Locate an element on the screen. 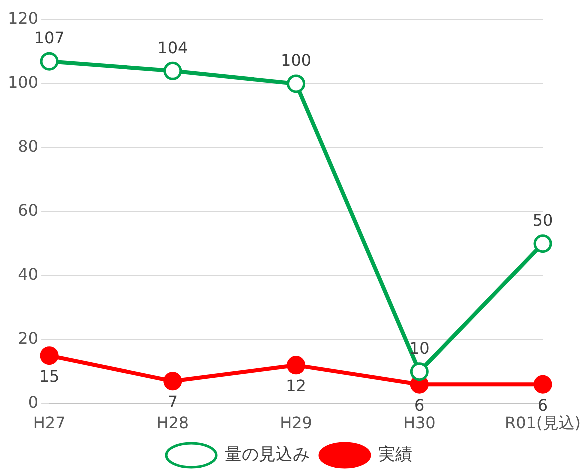 The height and width of the screenshot is (474, 584). y-tick-label: 120 is located at coordinates (23, 18).